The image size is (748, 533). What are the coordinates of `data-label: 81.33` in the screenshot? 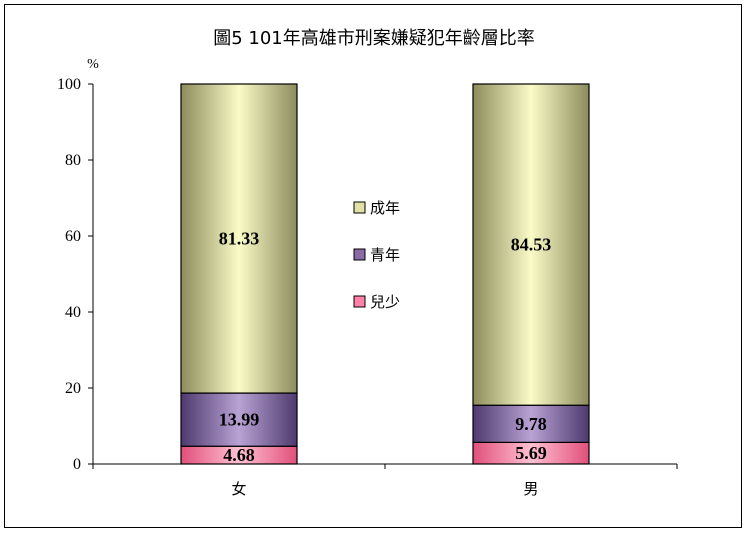 It's located at (239, 239).